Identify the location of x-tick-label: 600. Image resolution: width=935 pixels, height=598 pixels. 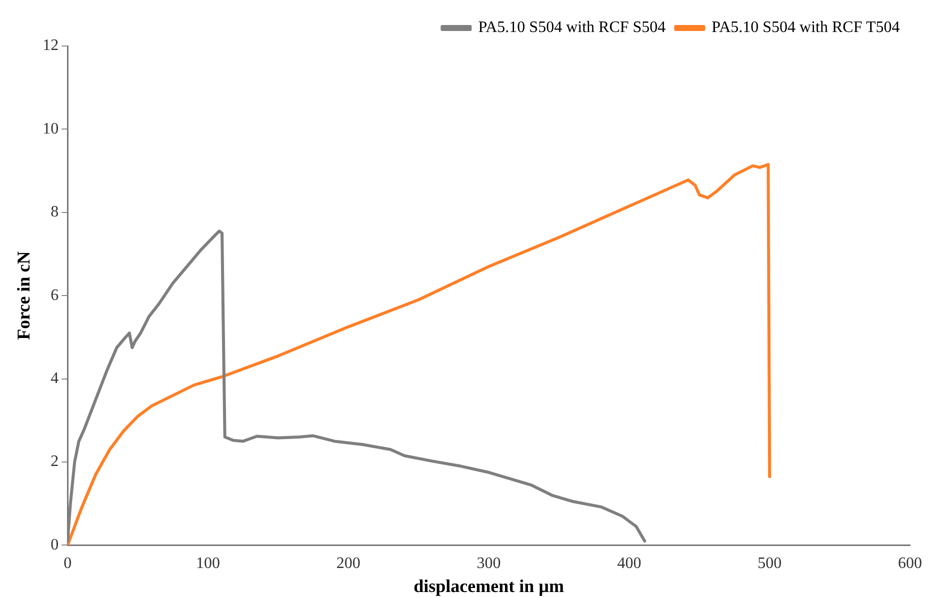
(910, 563).